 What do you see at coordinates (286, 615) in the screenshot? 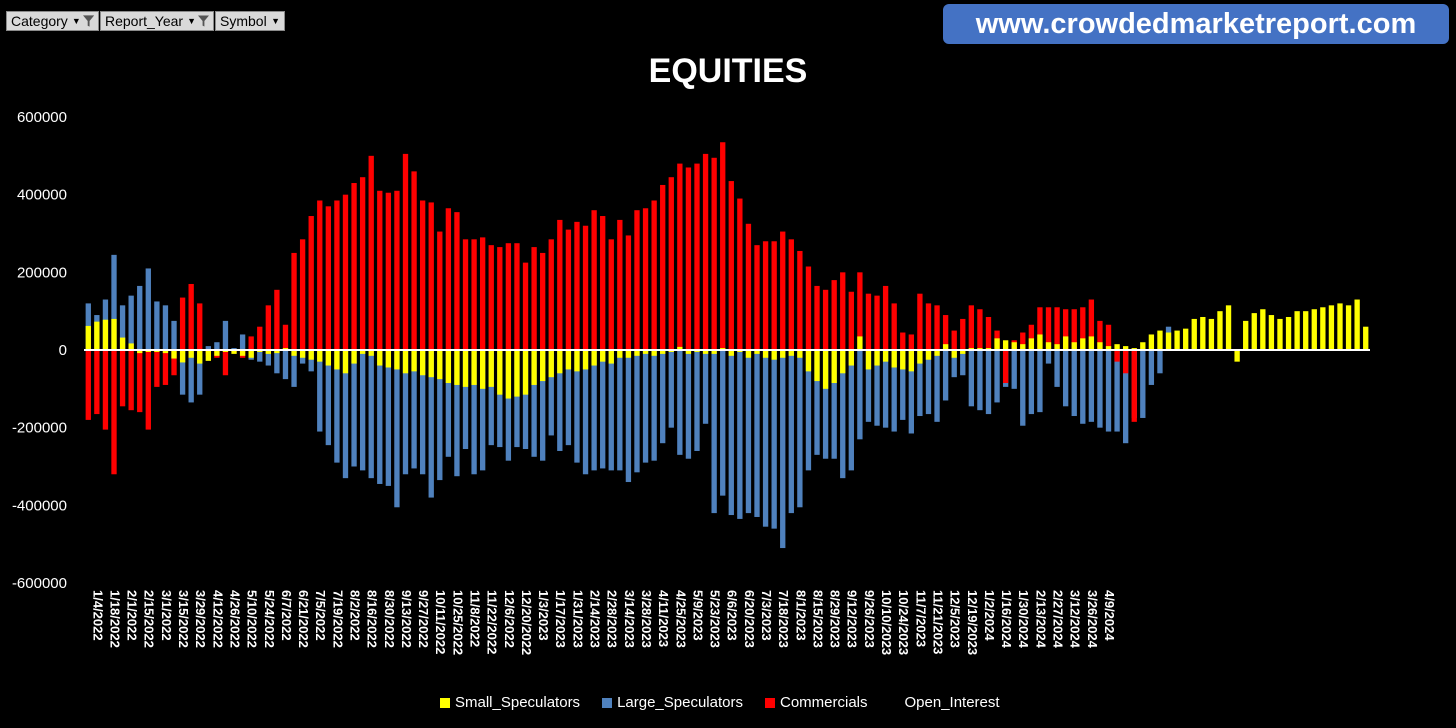
I see `x-tick-label: 6/7/2022` at bounding box center [286, 615].